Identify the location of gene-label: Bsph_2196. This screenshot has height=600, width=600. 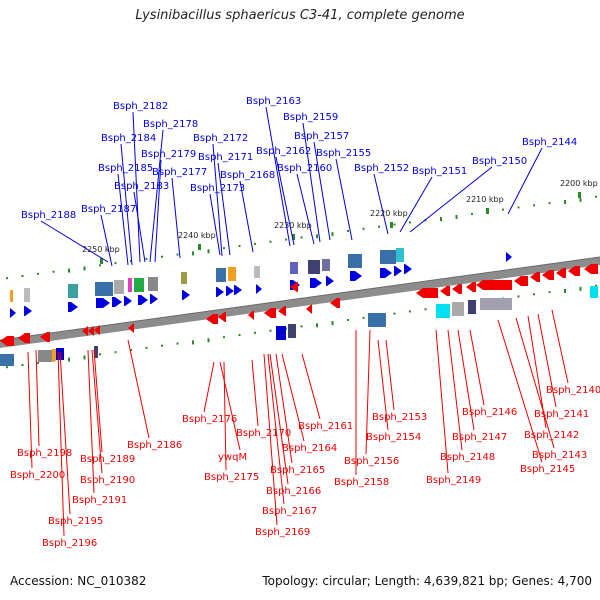
(69, 543).